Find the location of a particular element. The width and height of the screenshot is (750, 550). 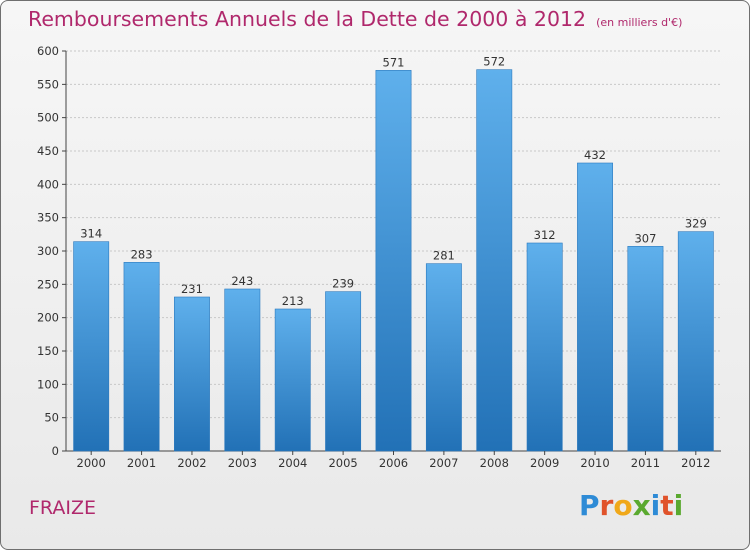

x-tick-label: 2003 is located at coordinates (242, 463).